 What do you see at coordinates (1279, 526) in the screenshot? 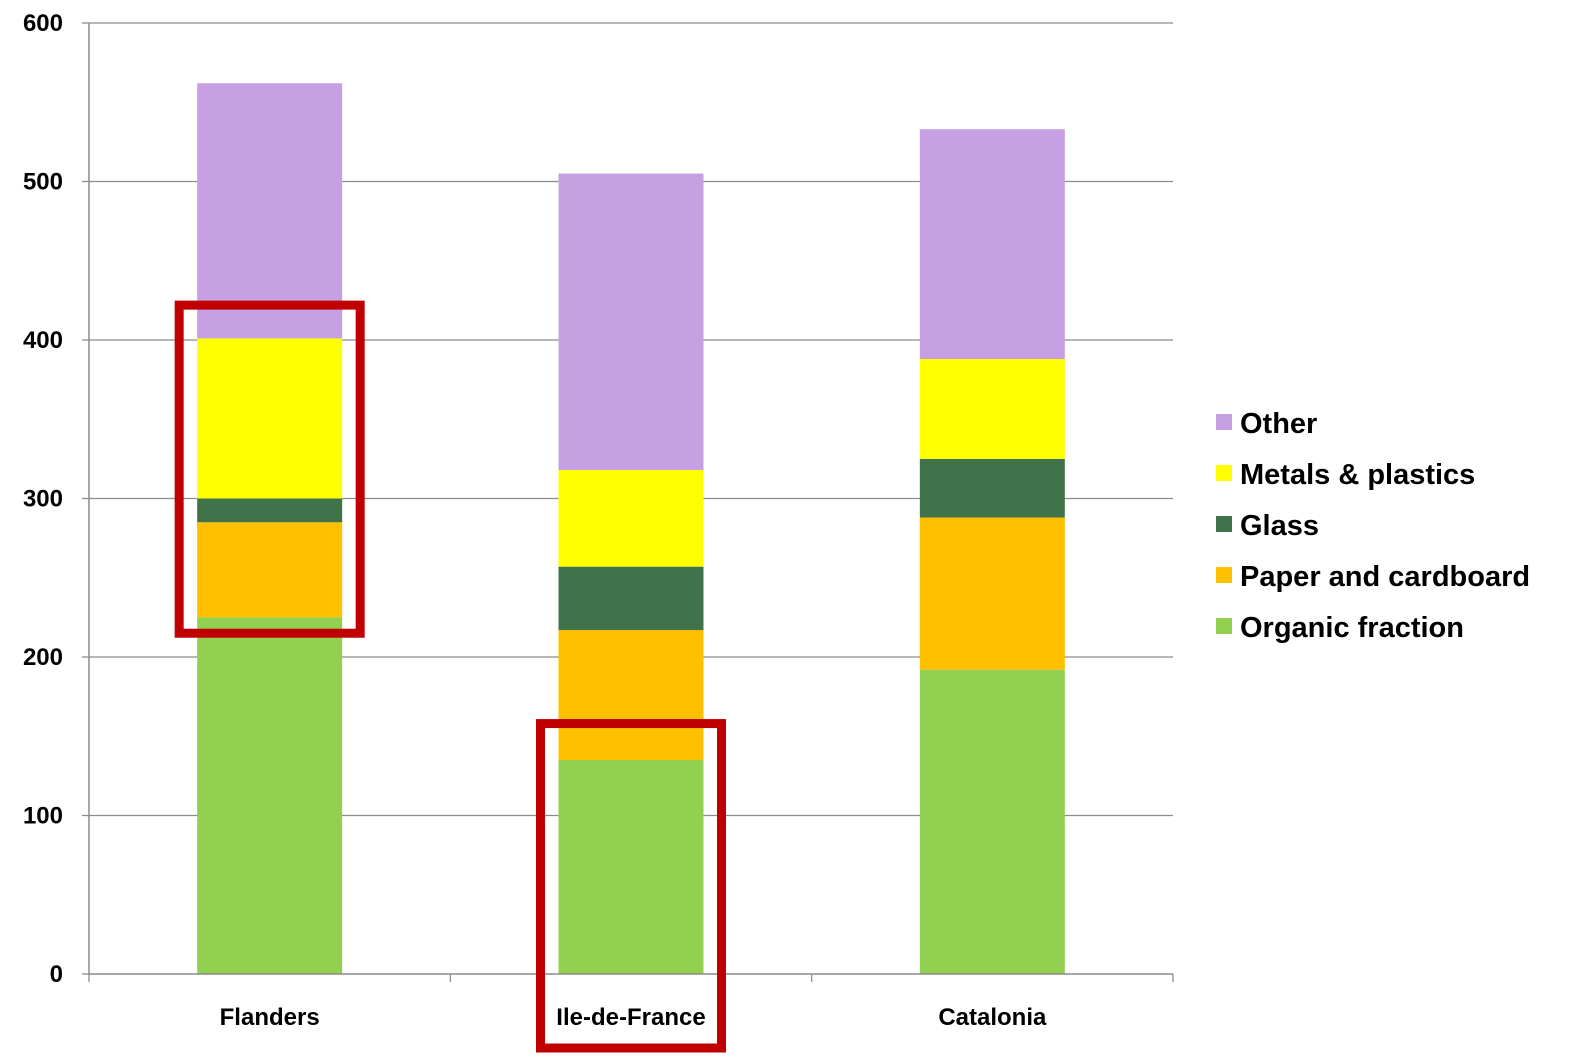
I see `legend-label: Glass` at bounding box center [1279, 526].